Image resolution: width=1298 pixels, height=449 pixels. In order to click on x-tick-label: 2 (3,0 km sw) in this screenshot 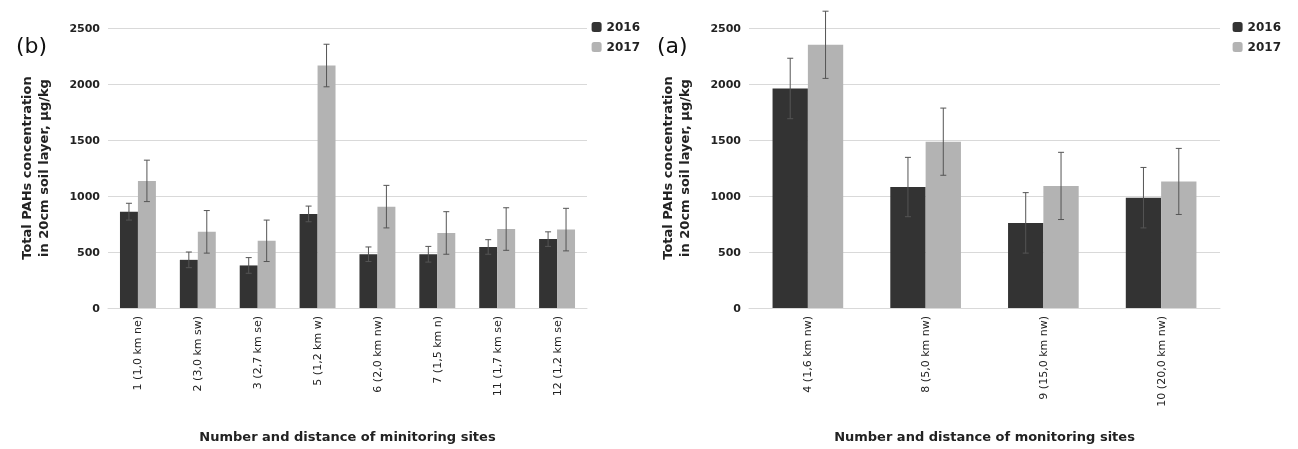, I will do `click(198, 354)`.